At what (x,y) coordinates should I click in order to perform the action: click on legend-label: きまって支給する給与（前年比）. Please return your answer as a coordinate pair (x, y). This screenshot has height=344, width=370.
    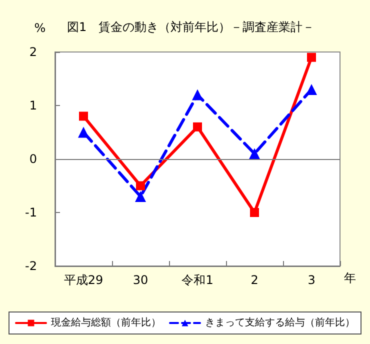
    Looking at the image, I should click on (280, 322).